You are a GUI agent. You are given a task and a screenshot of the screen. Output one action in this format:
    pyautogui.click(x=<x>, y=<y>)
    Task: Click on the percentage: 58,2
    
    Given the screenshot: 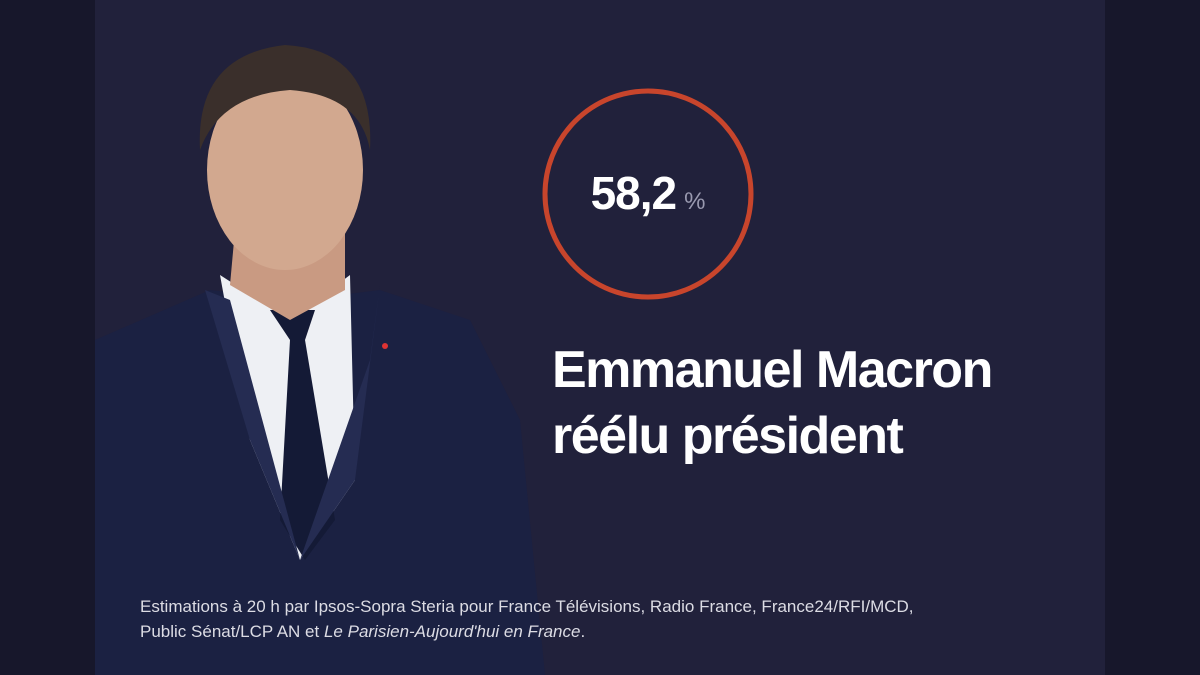 What is the action you would take?
    pyautogui.click(x=634, y=193)
    